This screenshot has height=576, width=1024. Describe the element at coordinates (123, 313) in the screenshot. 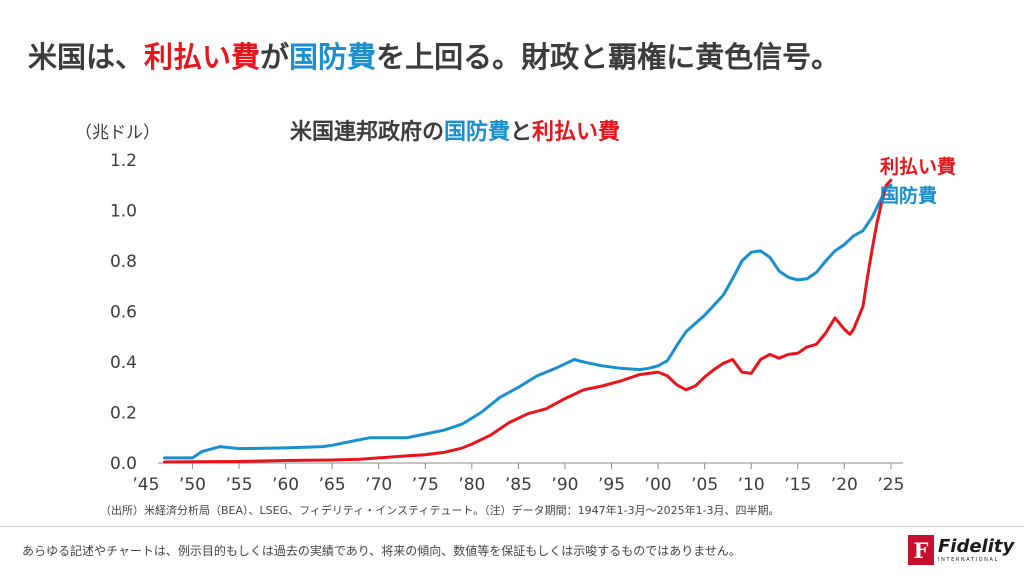

I see `y-tick-label: 0.6` at that location.